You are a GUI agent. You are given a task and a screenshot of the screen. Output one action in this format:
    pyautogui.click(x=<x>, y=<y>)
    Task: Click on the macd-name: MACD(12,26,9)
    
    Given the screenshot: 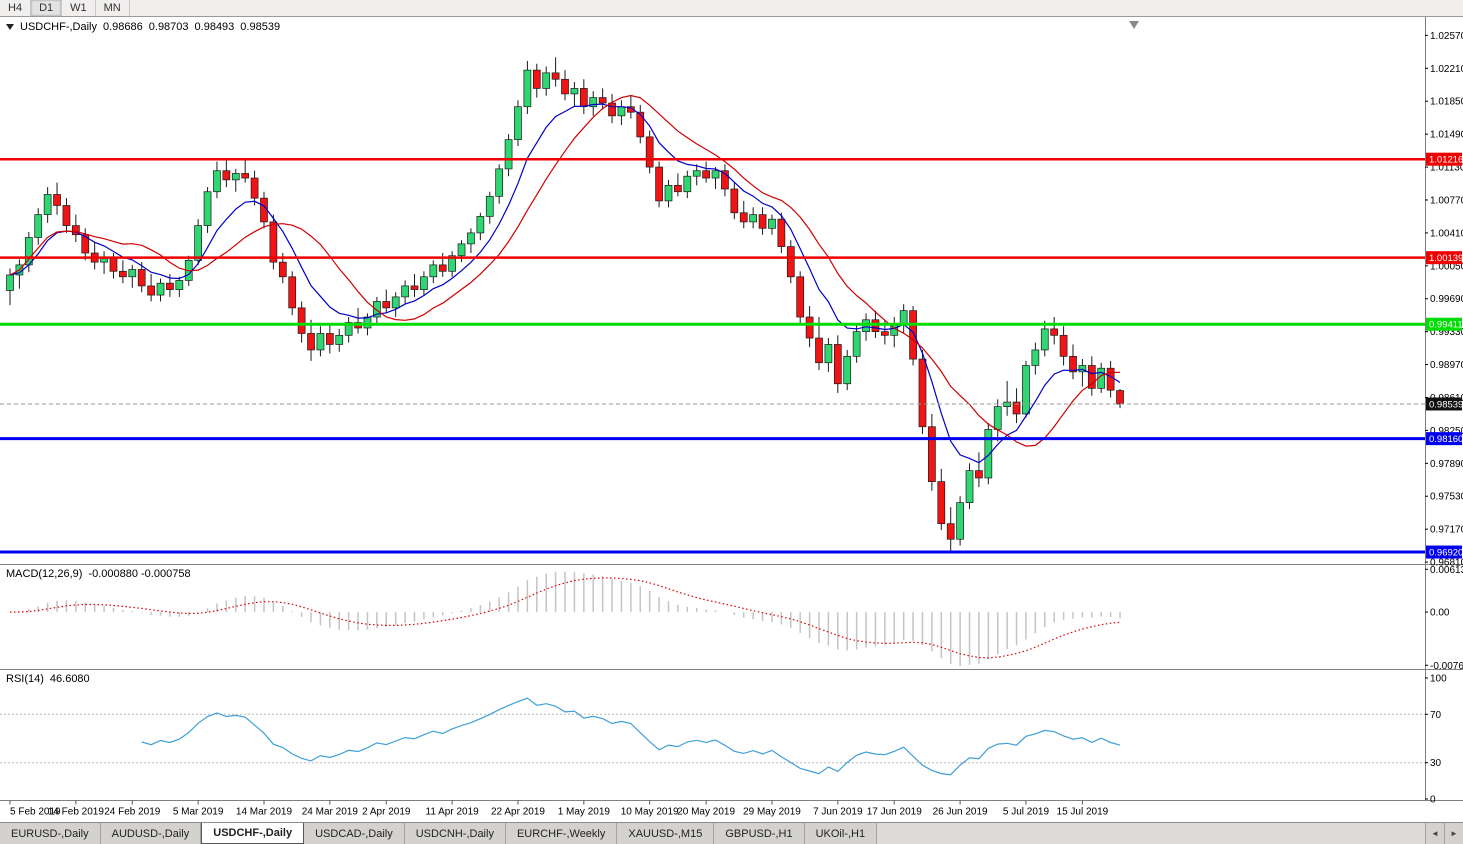 What is the action you would take?
    pyautogui.click(x=44, y=574)
    